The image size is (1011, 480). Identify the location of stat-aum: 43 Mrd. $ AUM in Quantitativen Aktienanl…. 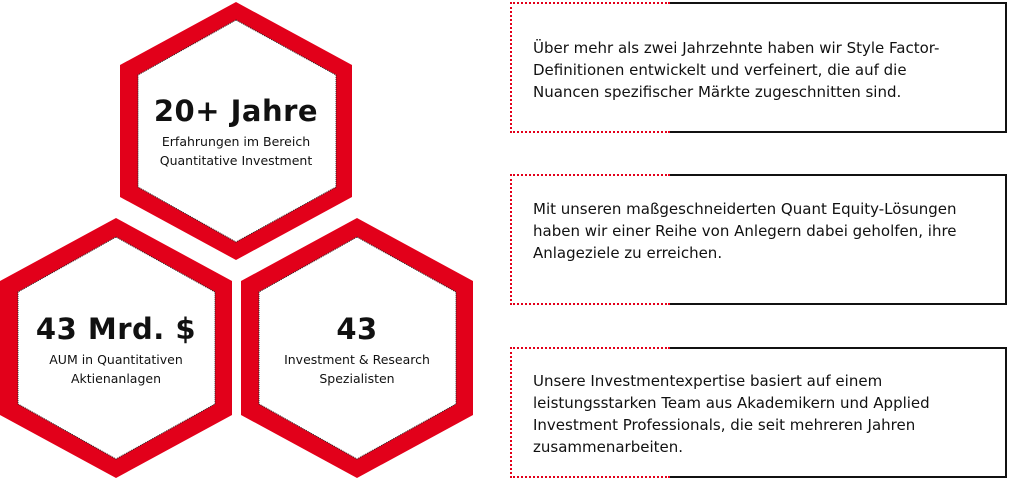
(116, 350).